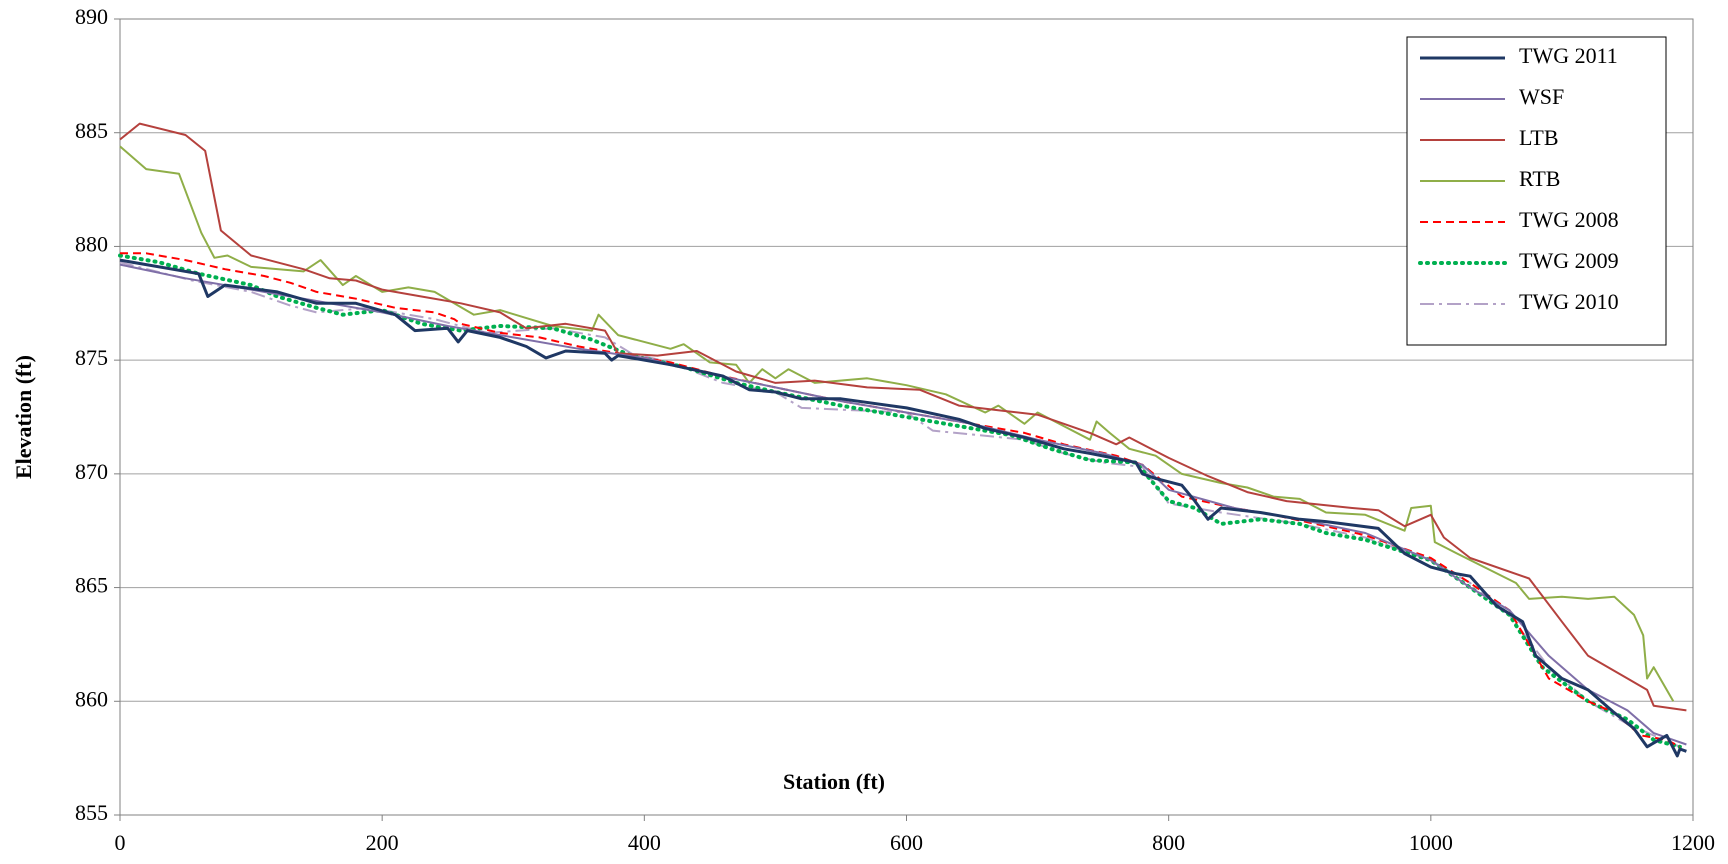 The image size is (1728, 864). What do you see at coordinates (1568, 55) in the screenshot?
I see `legend-label: TWG 2011` at bounding box center [1568, 55].